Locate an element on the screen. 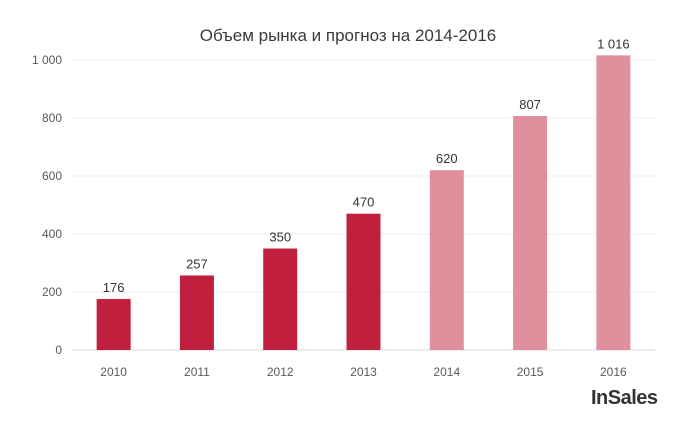  y-tick-label: 800 is located at coordinates (52, 118).